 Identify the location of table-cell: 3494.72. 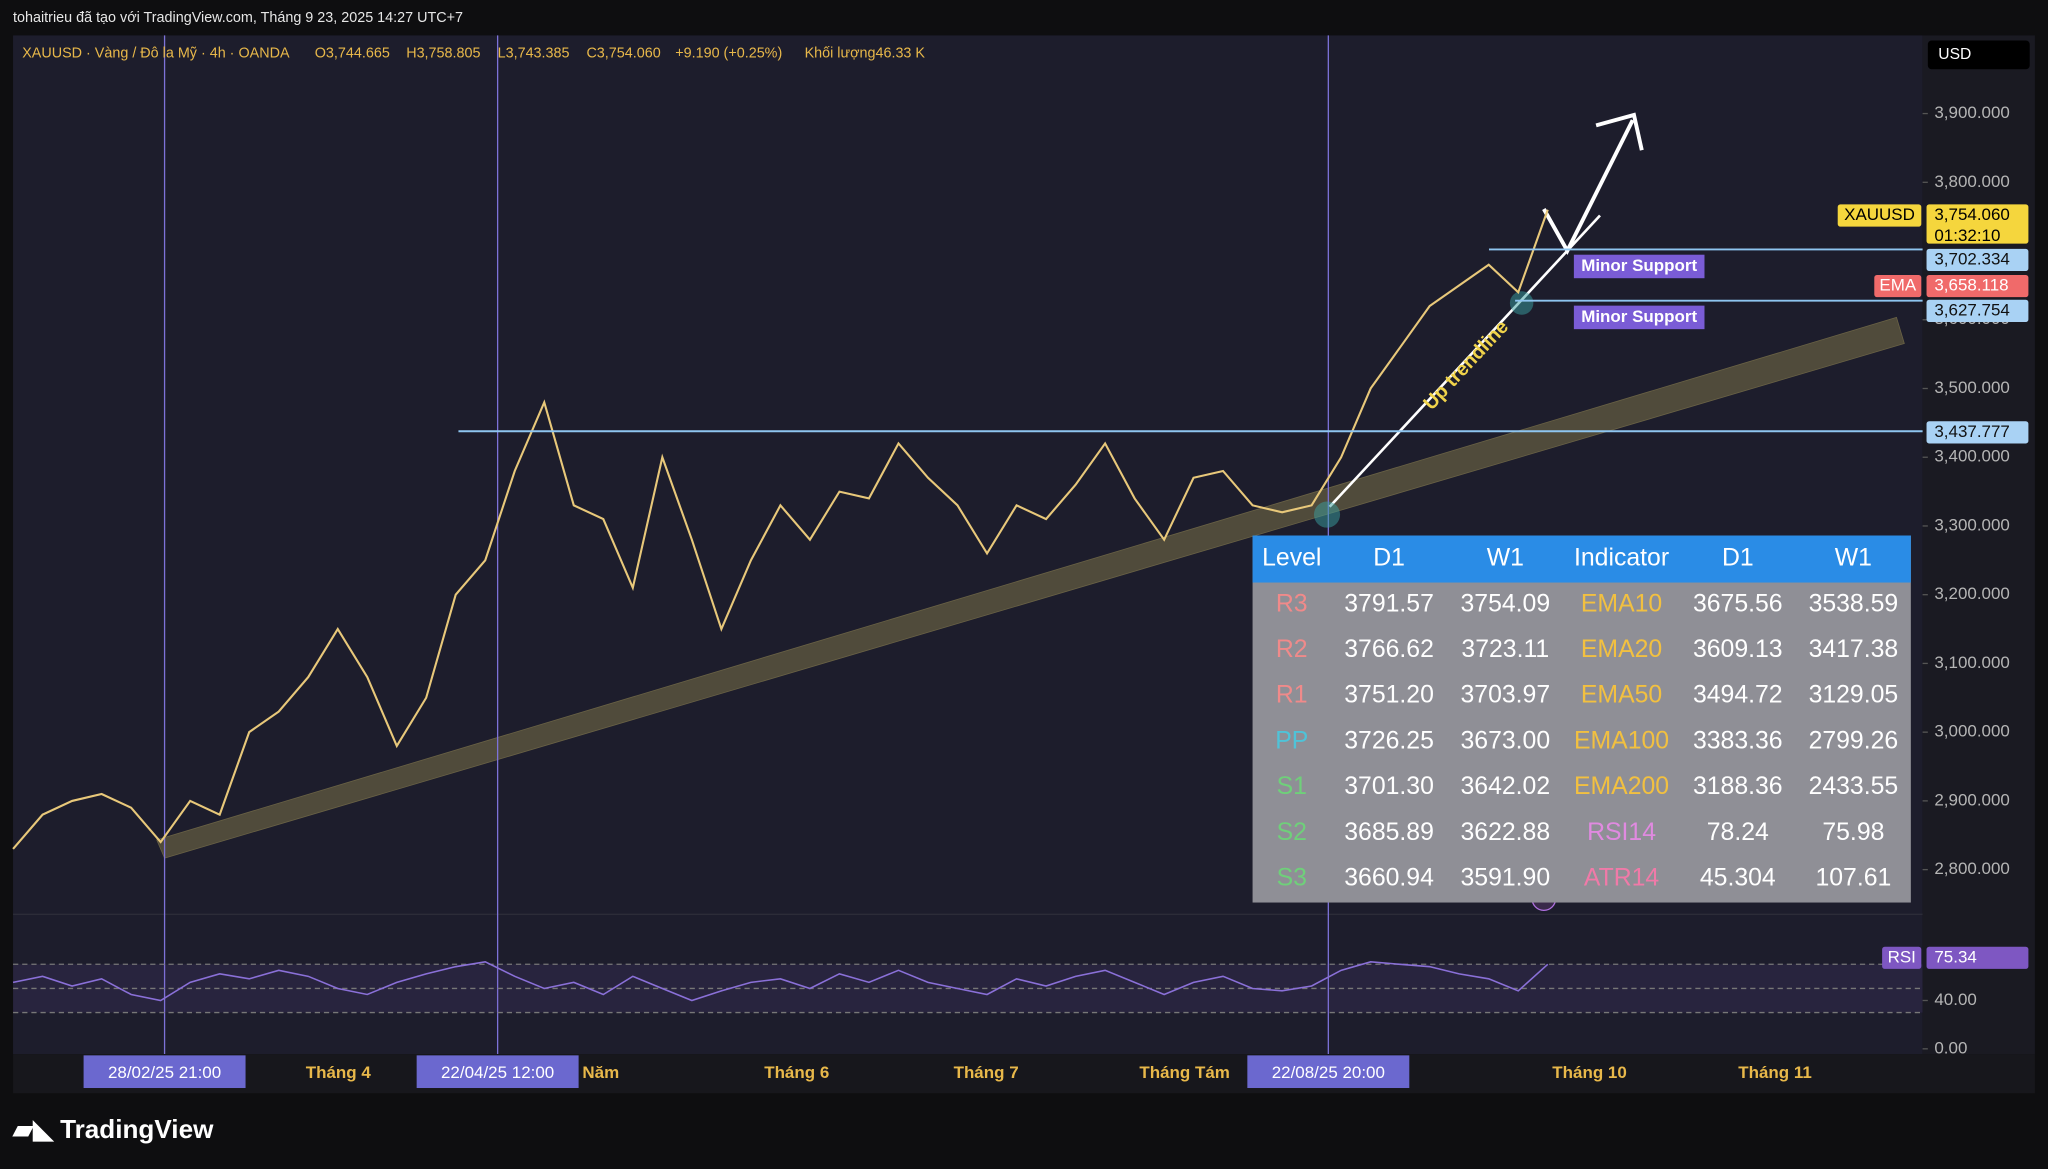
(1738, 695).